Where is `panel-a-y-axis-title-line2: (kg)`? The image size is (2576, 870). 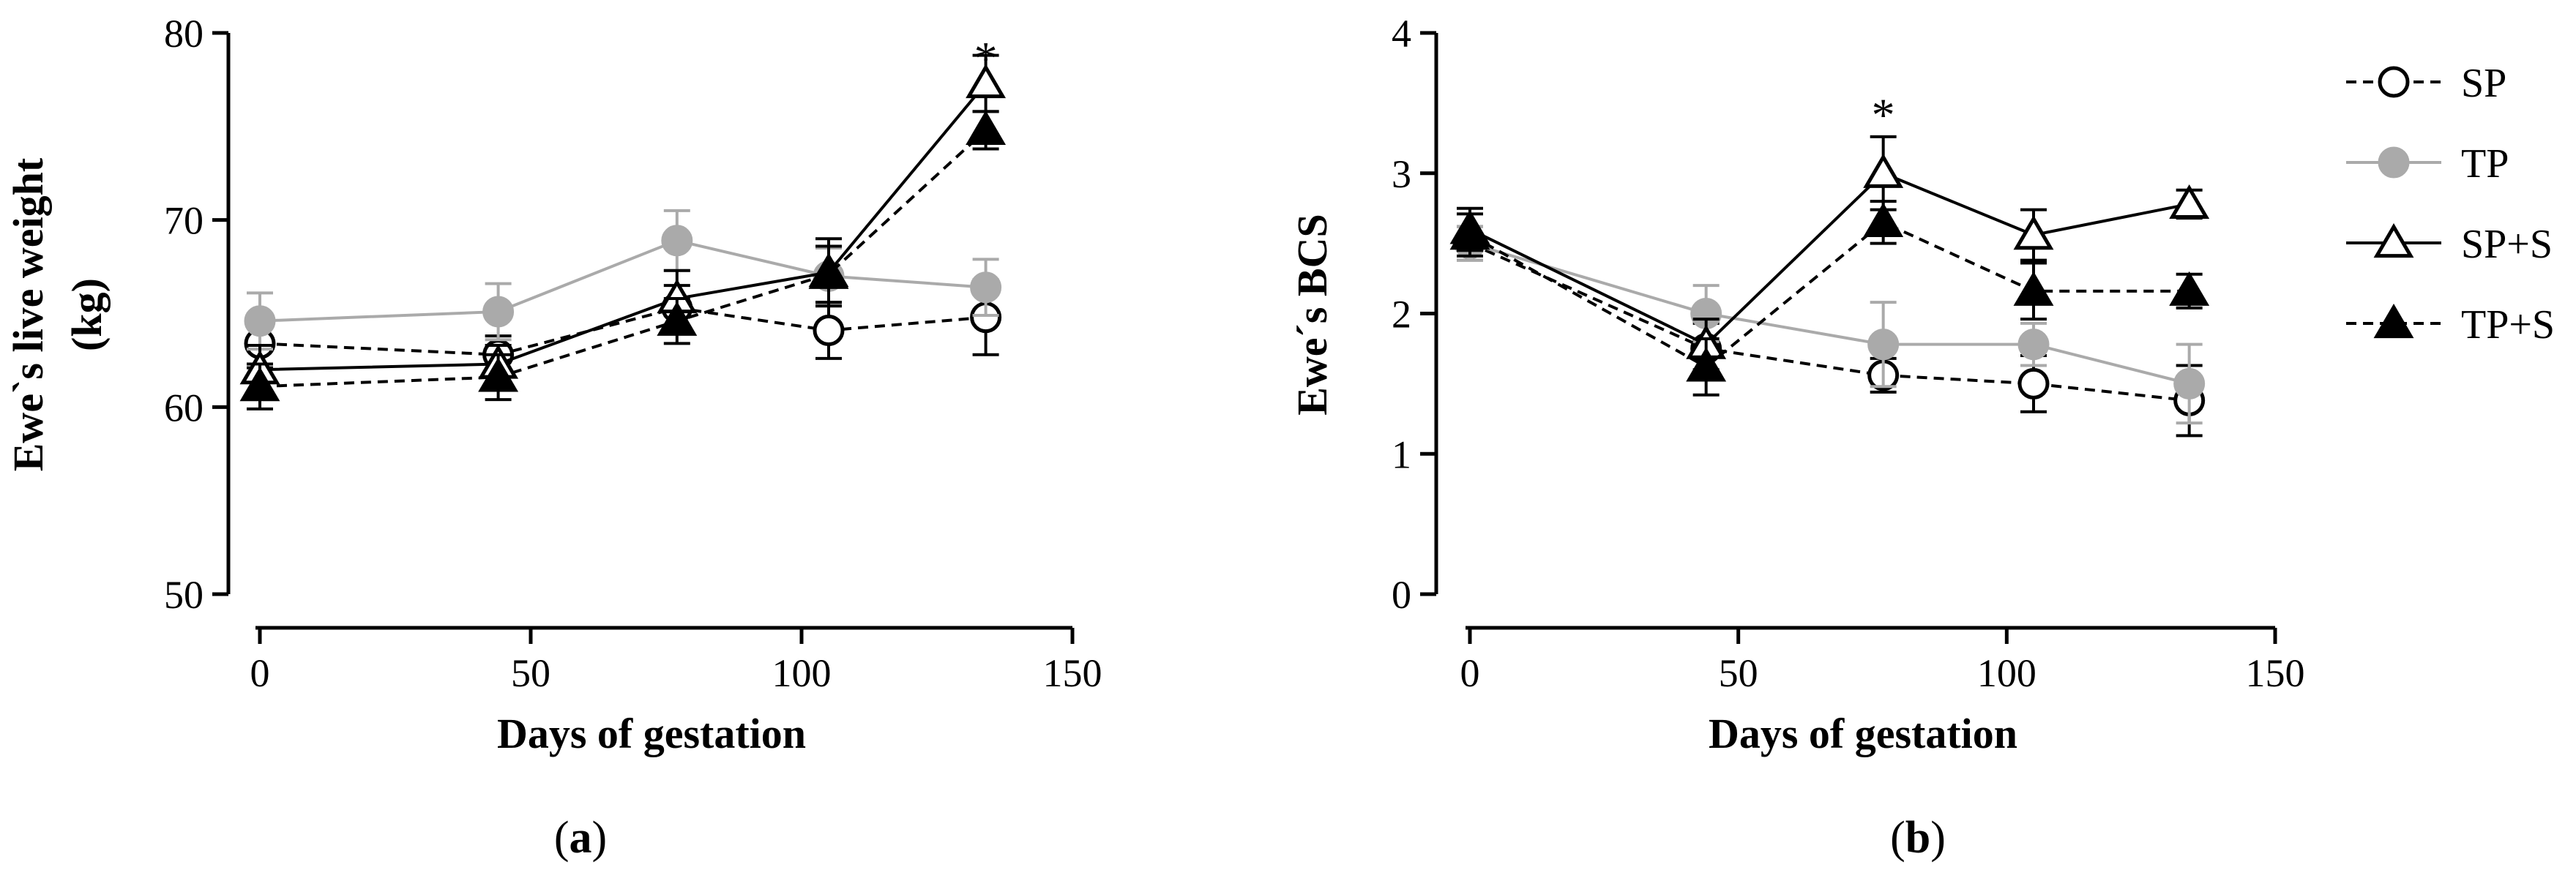
panel-a-y-axis-title-line2: (kg) is located at coordinates (87, 314).